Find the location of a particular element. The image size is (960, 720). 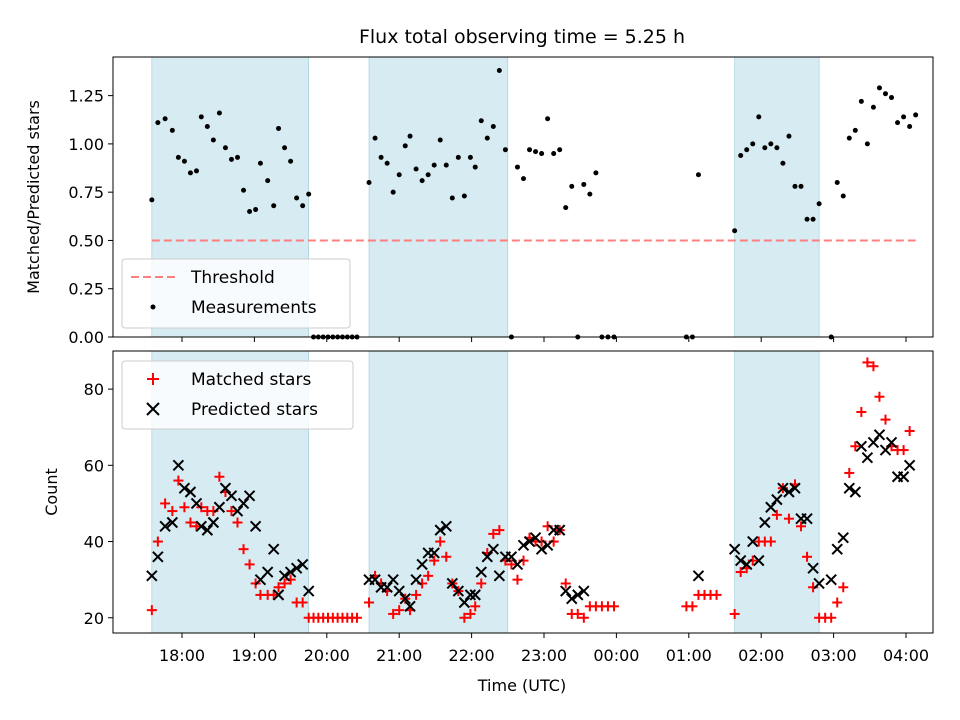

x-tick-label: 22:00 is located at coordinates (472, 655).